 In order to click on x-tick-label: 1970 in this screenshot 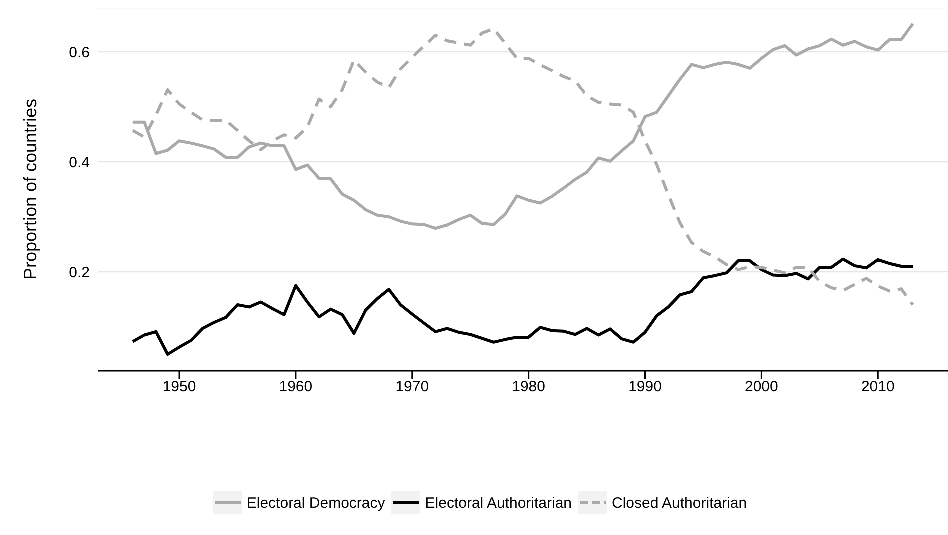, I will do `click(413, 387)`.